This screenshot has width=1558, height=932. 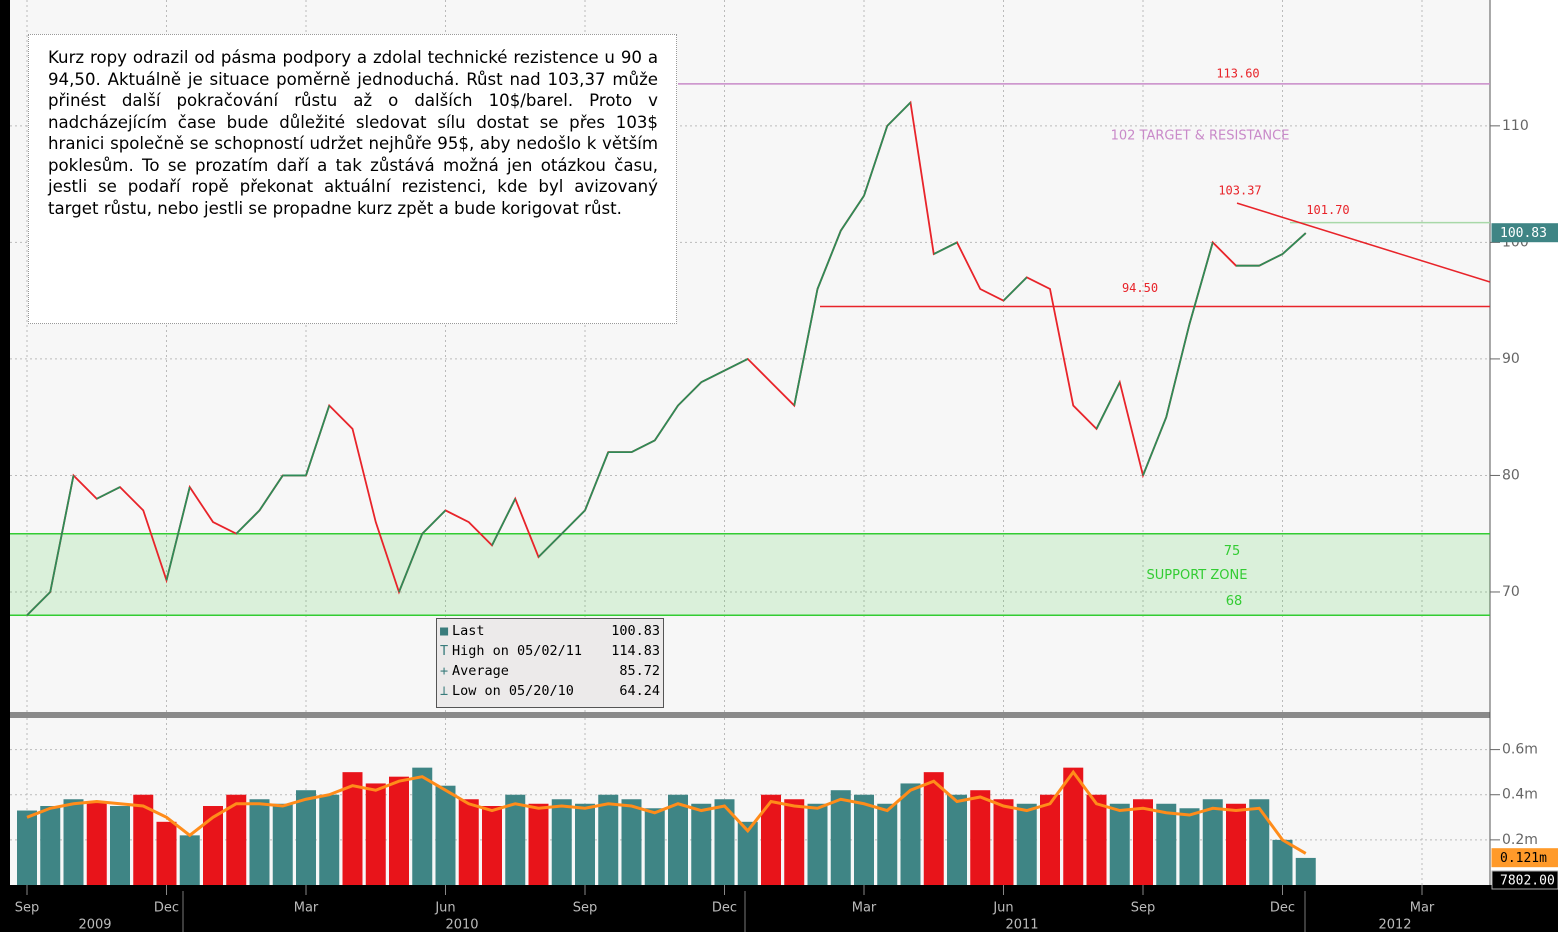 What do you see at coordinates (635, 651) in the screenshot?
I see `legend-value: 114.83` at bounding box center [635, 651].